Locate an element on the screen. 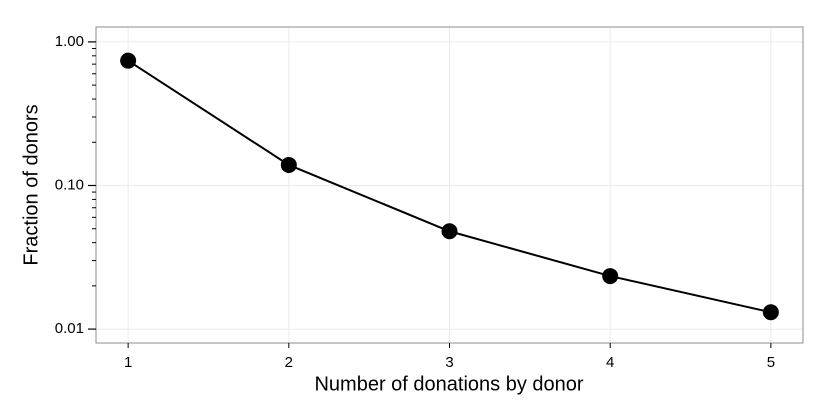  x-tick-label: 3 is located at coordinates (449, 362).